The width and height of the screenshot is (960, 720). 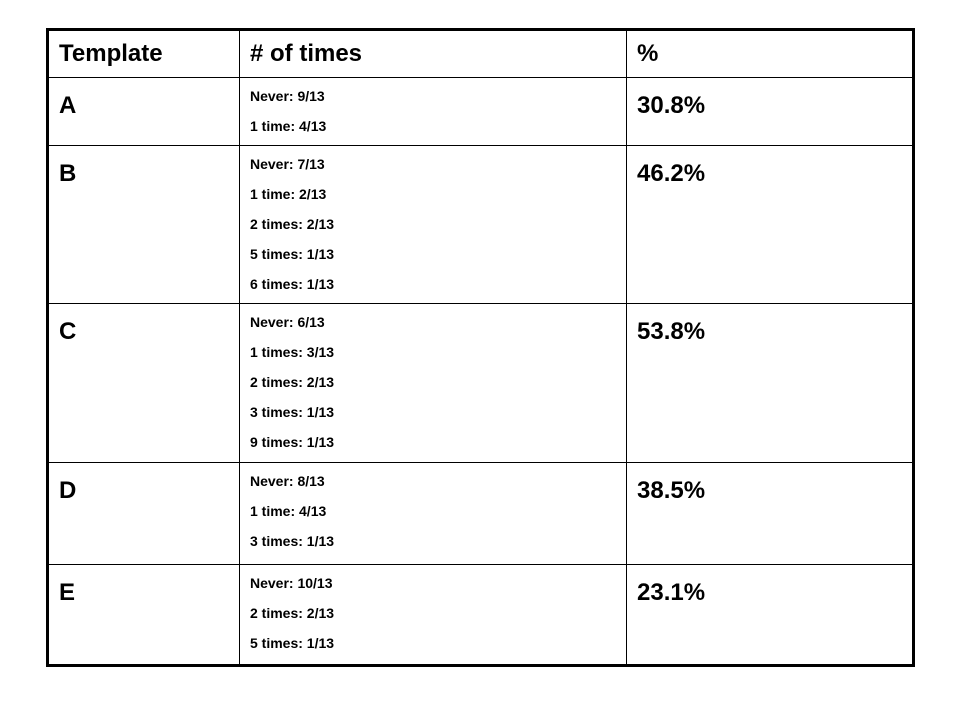 What do you see at coordinates (770, 513) in the screenshot?
I see `percent-cell: 38.5%` at bounding box center [770, 513].